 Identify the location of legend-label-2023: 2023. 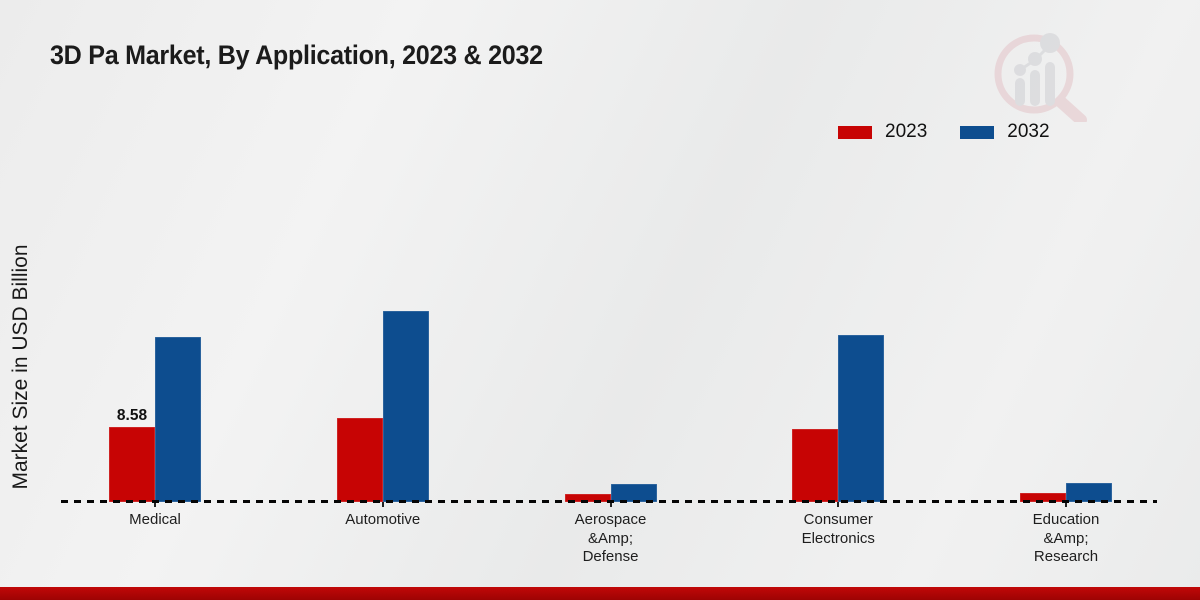
(906, 131).